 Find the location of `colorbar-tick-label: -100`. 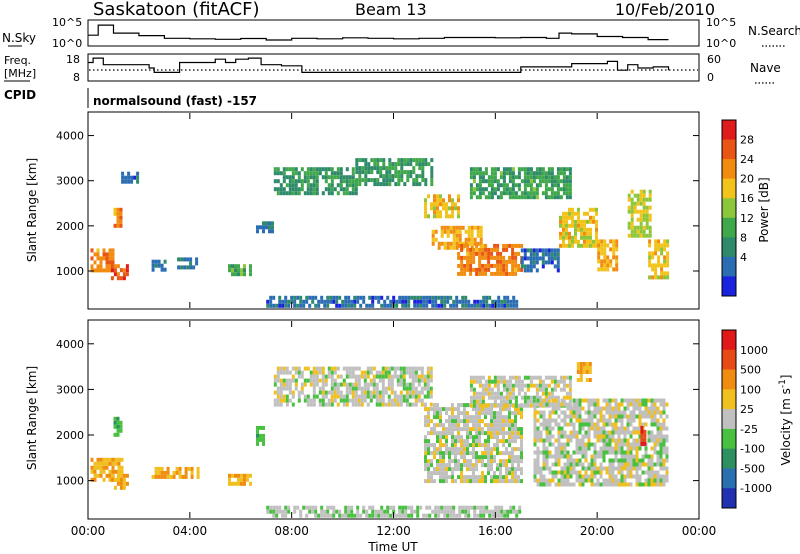

colorbar-tick-label: -100 is located at coordinates (752, 449).